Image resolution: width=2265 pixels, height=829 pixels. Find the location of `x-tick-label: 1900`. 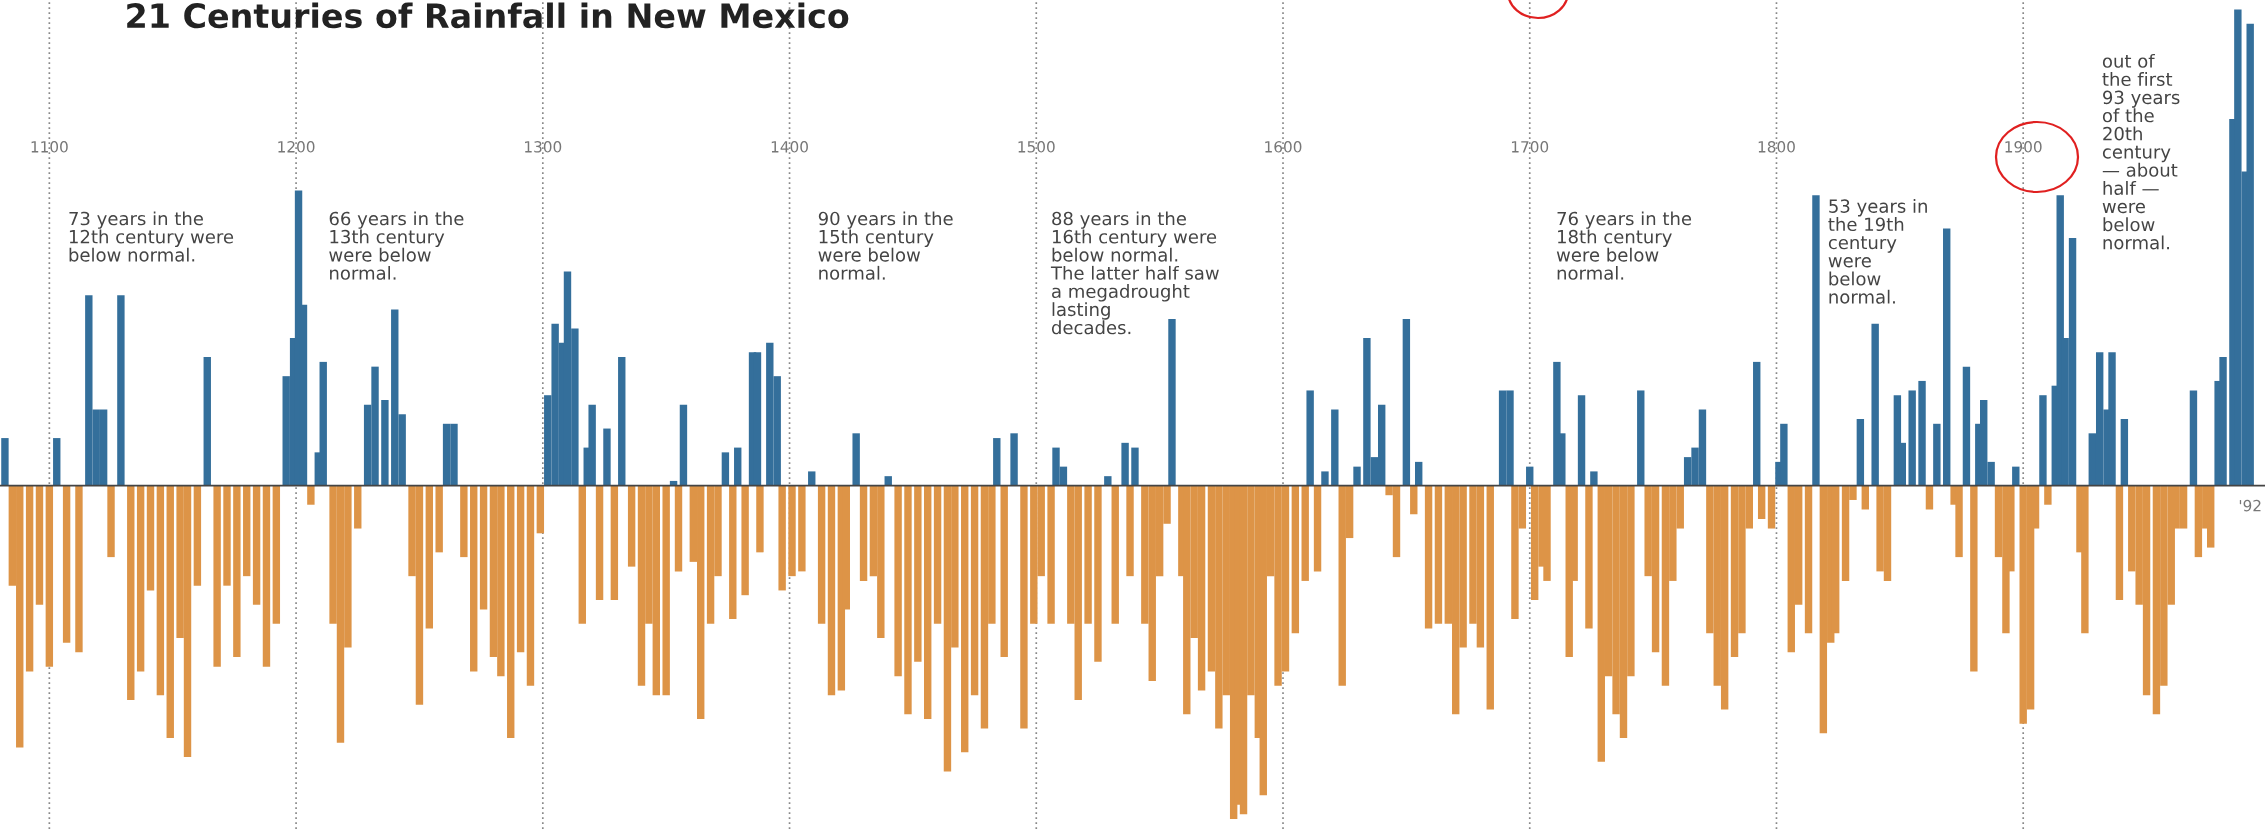

x-tick-label: 1900 is located at coordinates (2023, 147).